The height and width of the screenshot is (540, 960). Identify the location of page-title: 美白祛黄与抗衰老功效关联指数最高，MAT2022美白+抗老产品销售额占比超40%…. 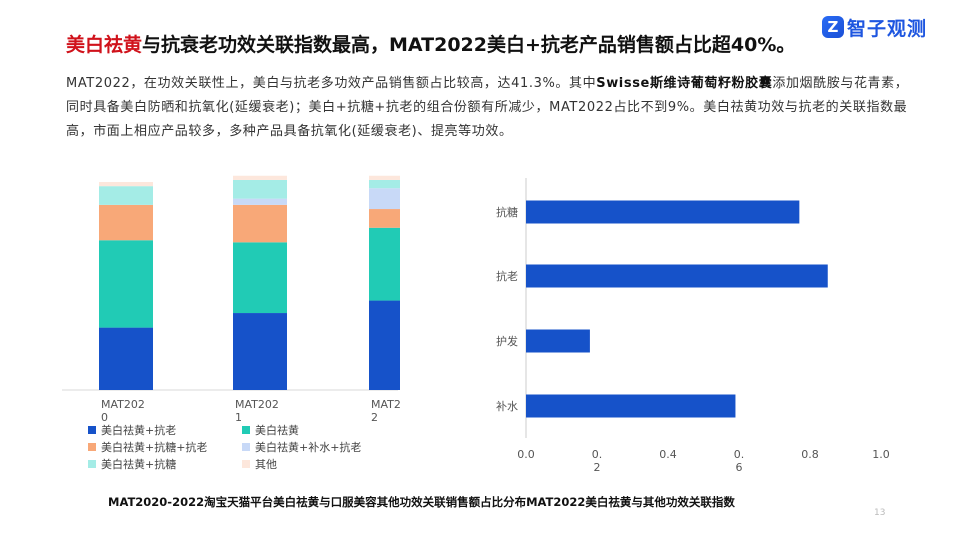
(446, 43).